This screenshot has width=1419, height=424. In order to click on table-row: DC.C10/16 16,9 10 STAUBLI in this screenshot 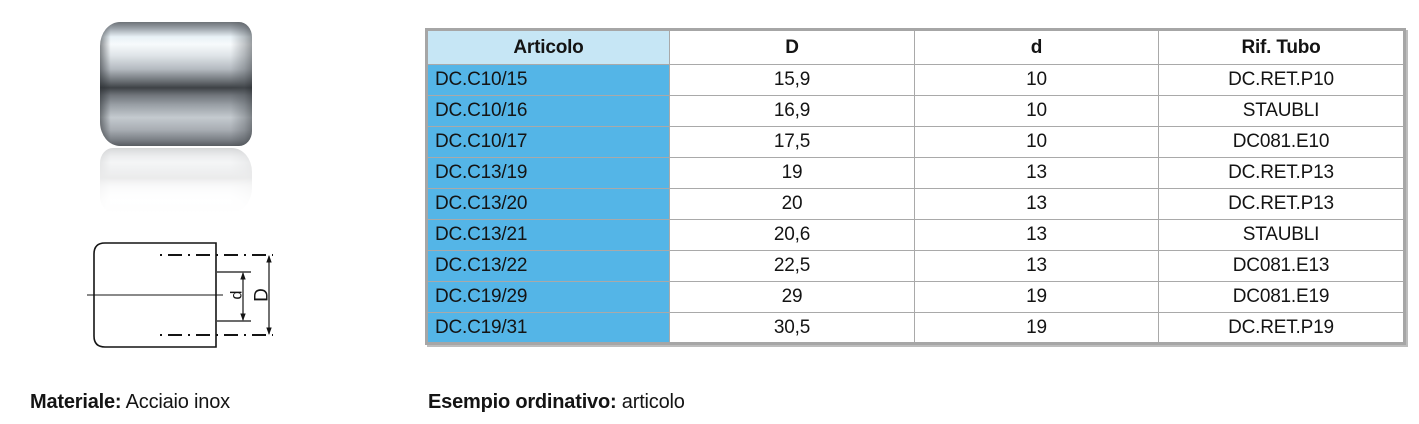, I will do `click(915, 111)`.